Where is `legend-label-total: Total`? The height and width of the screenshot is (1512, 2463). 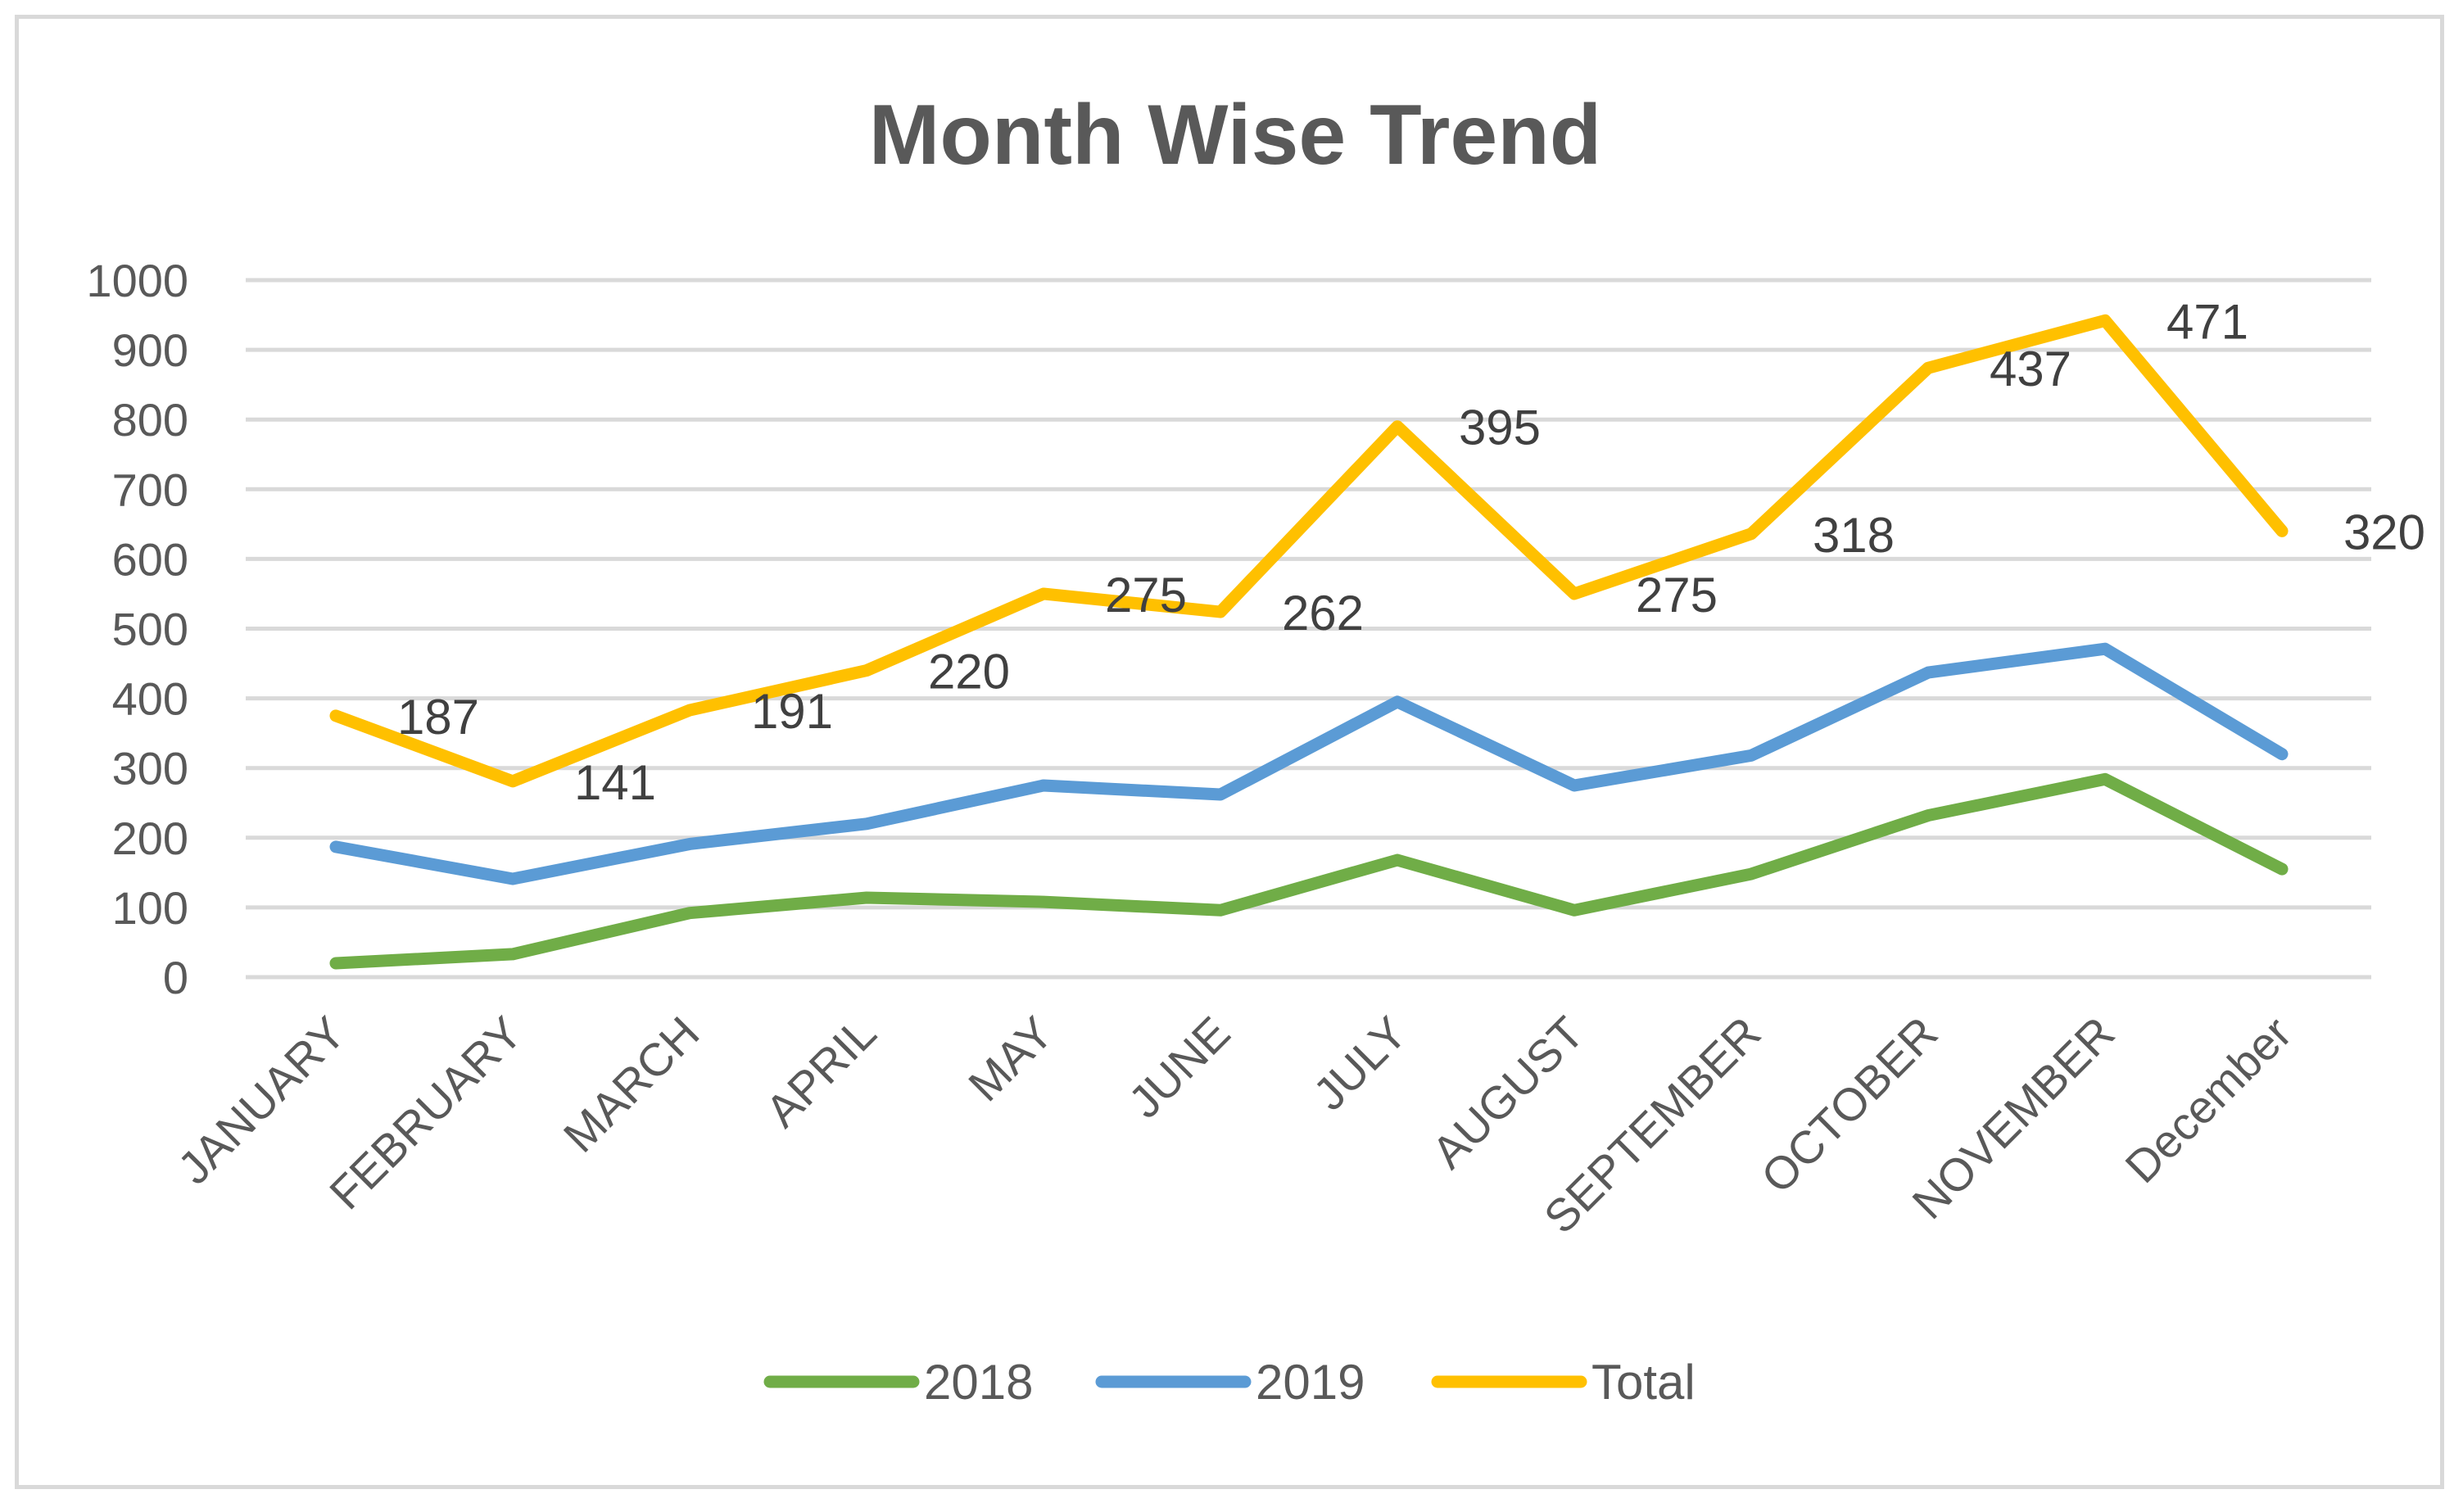 legend-label-total: Total is located at coordinates (1644, 1382).